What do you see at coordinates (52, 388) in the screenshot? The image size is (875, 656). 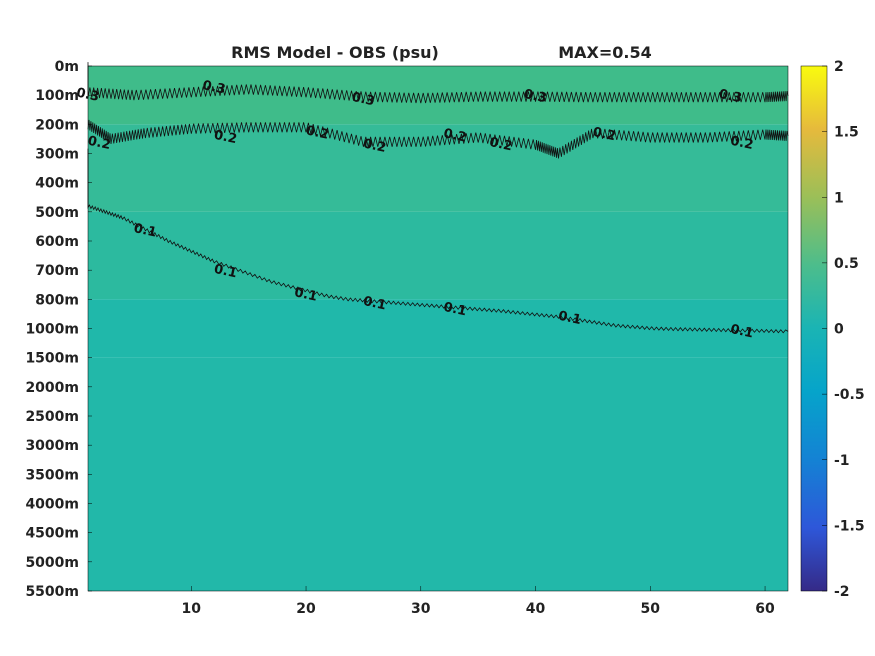 I see `y-tick-label: 2000m` at bounding box center [52, 388].